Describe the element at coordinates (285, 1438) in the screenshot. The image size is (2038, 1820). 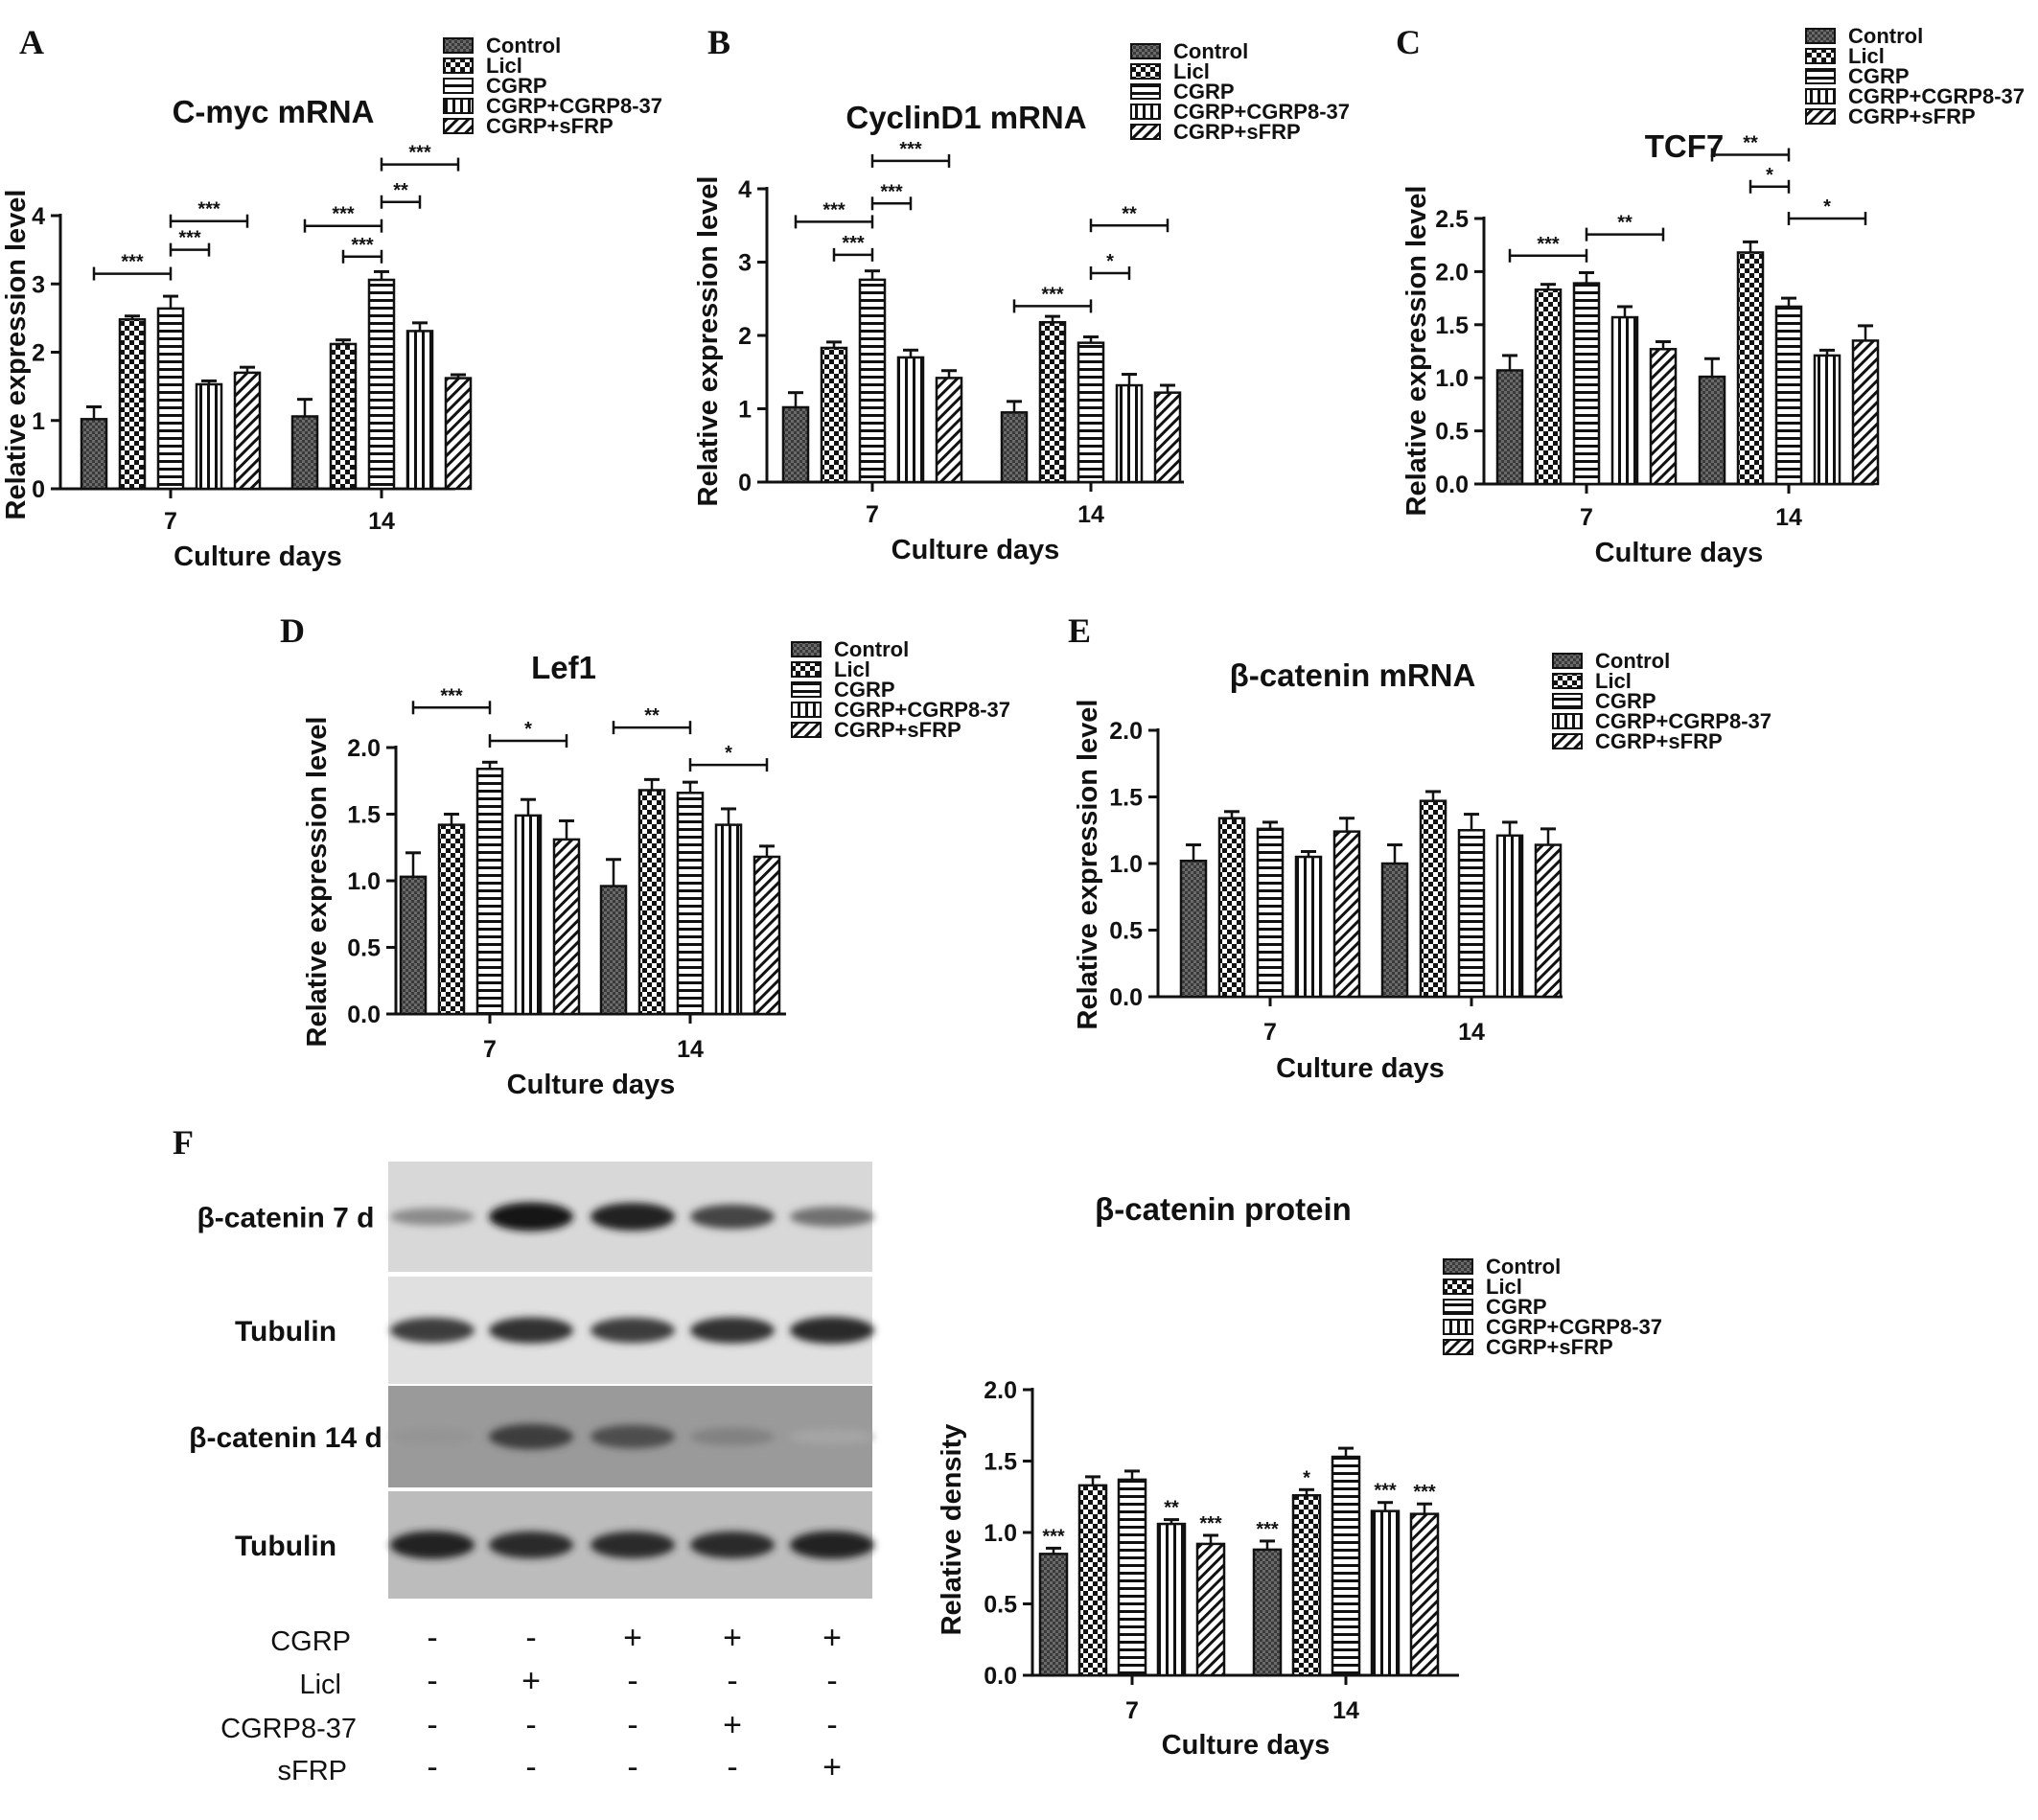
I see `blot-label: β-catenin 14 d` at that location.